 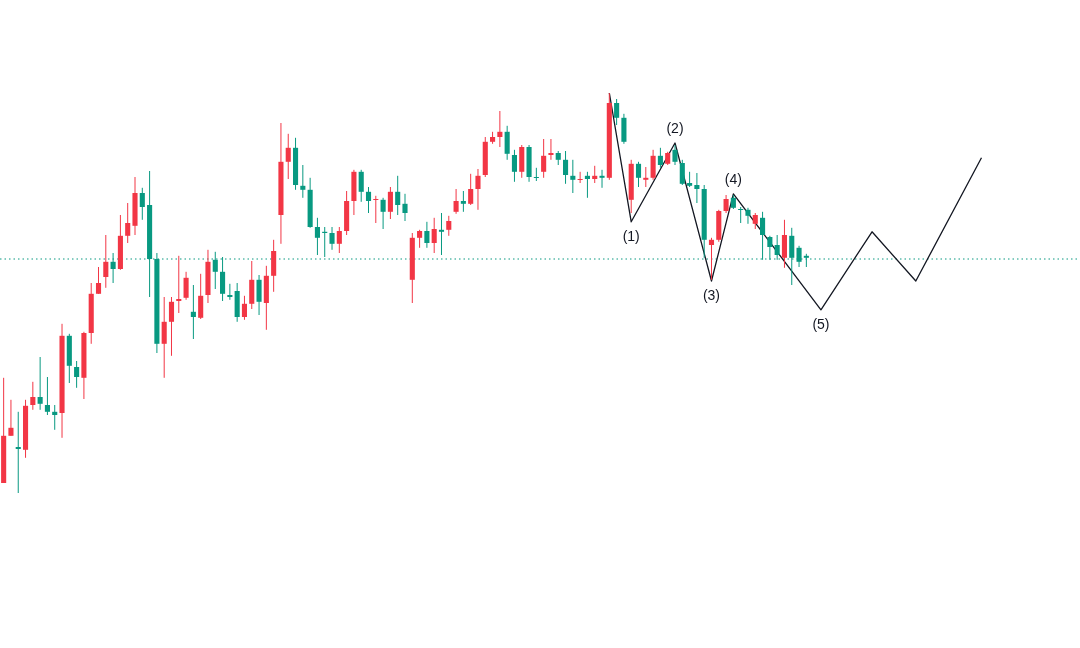 I want to click on annotation: (5), so click(x=821, y=323).